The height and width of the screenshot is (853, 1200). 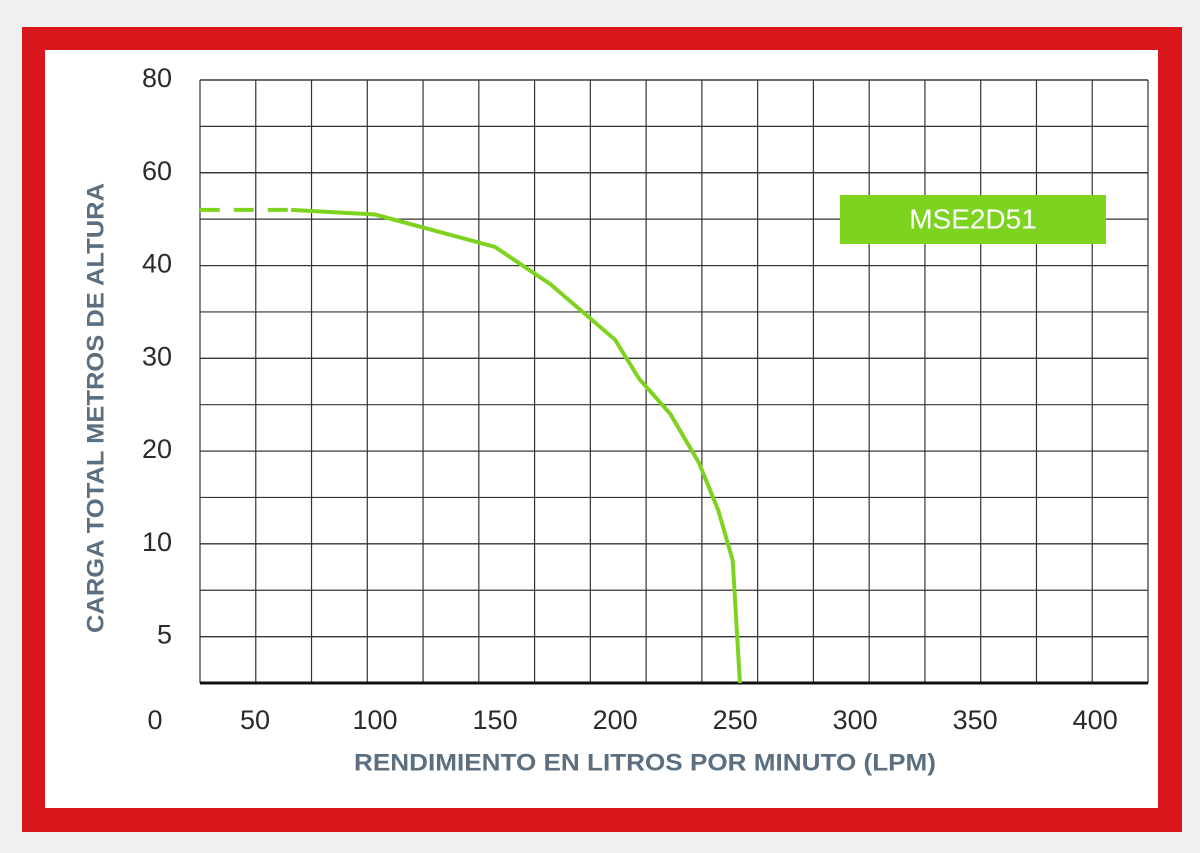 I want to click on y-tick-label: 30, so click(x=157, y=356).